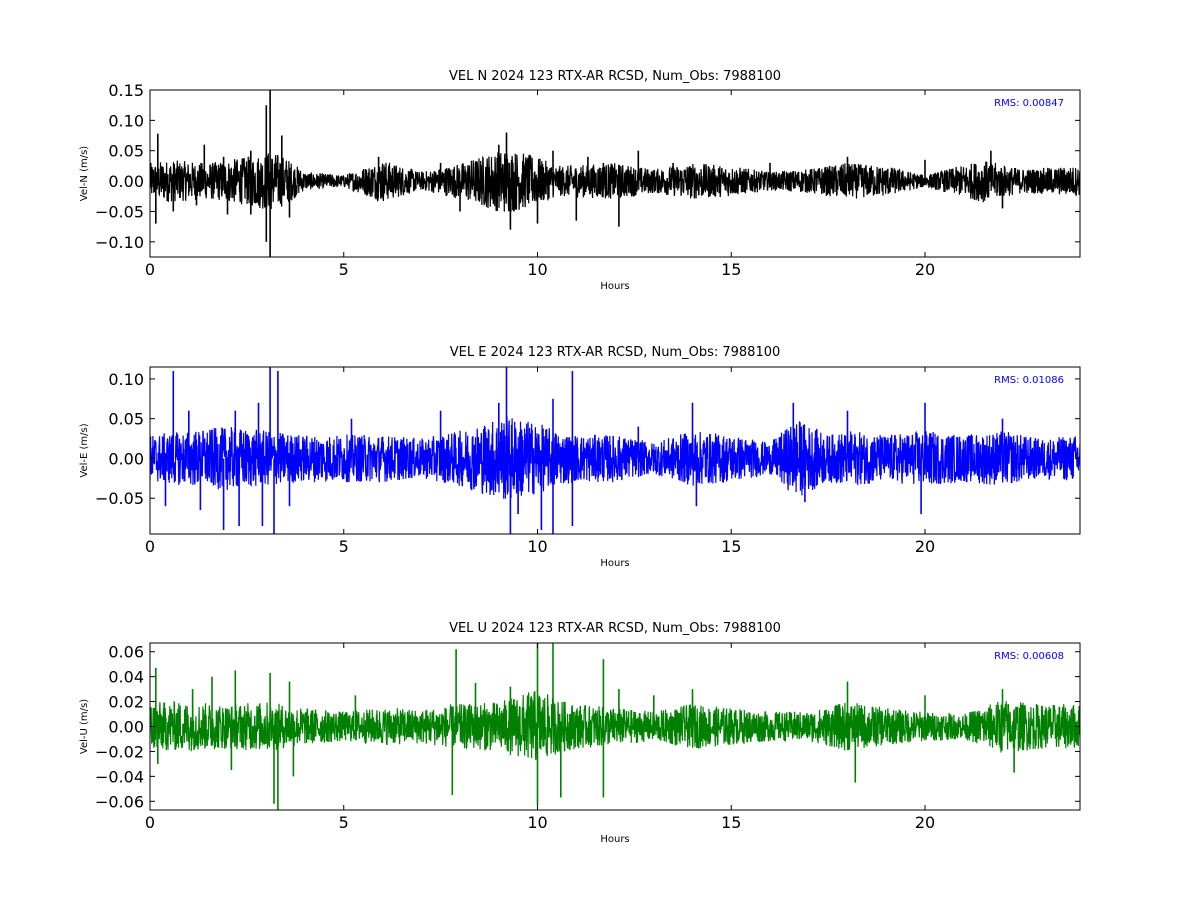  What do you see at coordinates (126, 677) in the screenshot?
I see `y-tick-label: 0.04` at bounding box center [126, 677].